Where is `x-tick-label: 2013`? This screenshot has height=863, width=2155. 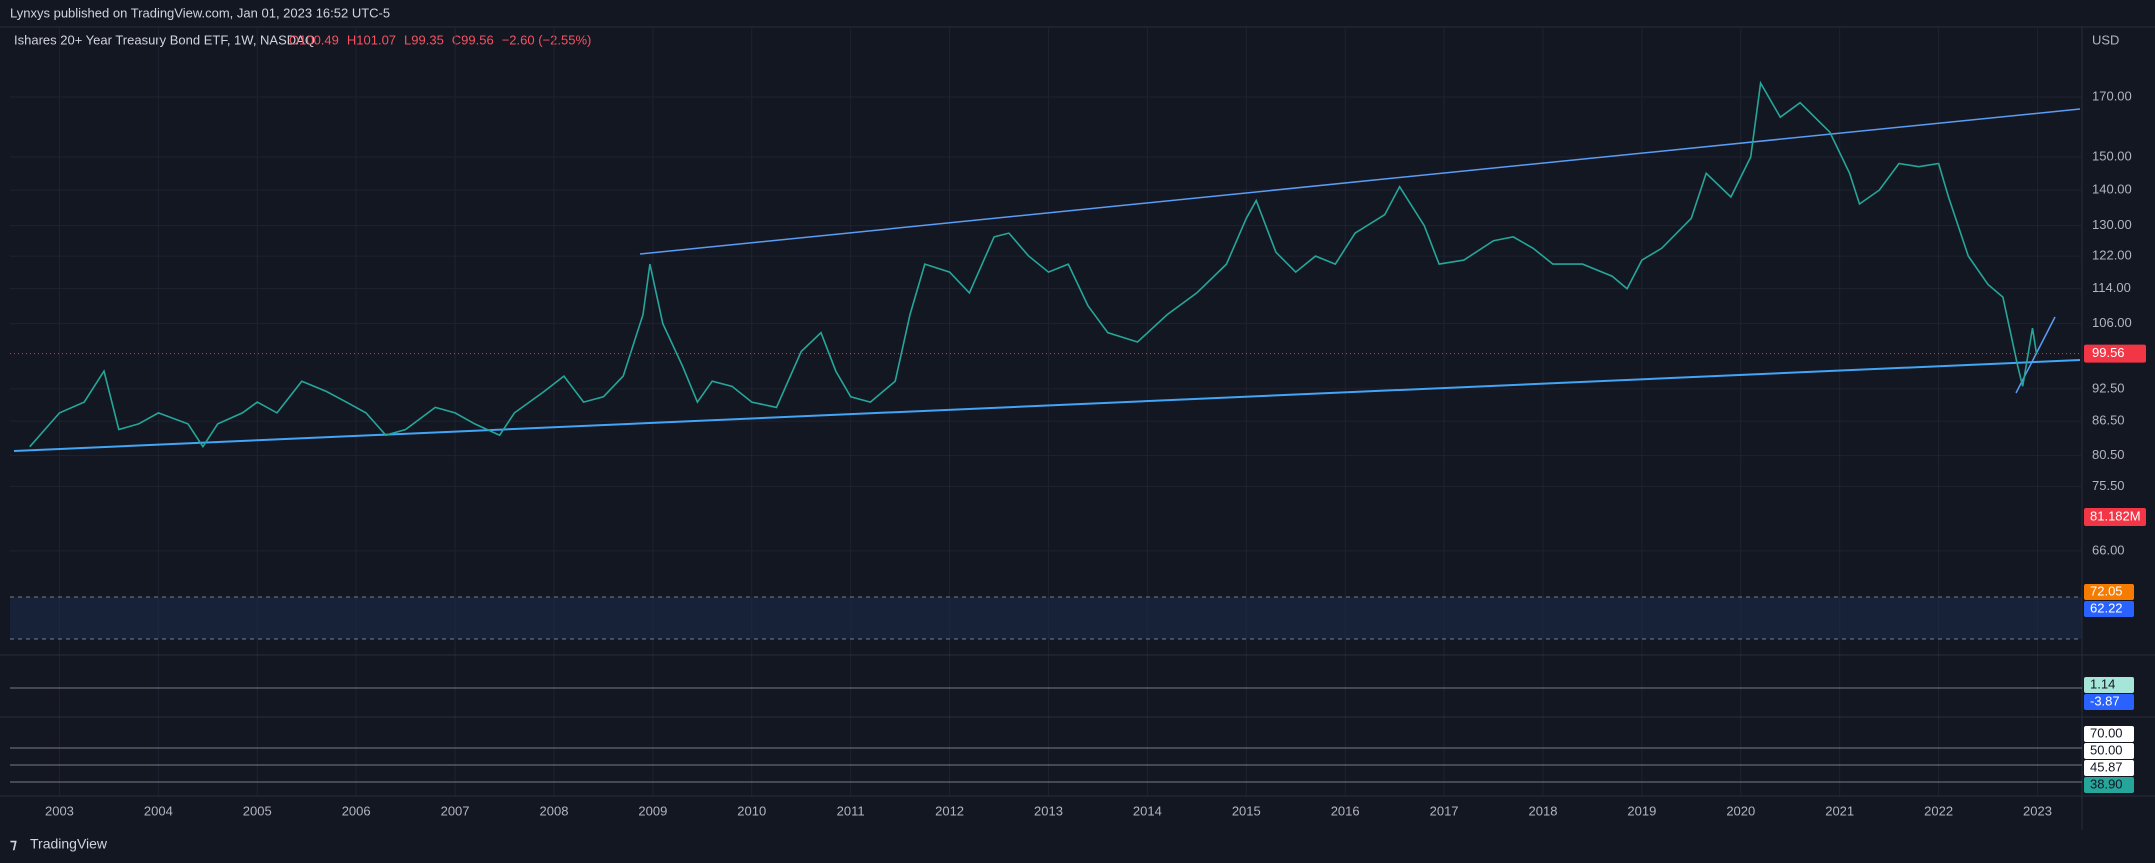
x-tick-label: 2013 is located at coordinates (1048, 810).